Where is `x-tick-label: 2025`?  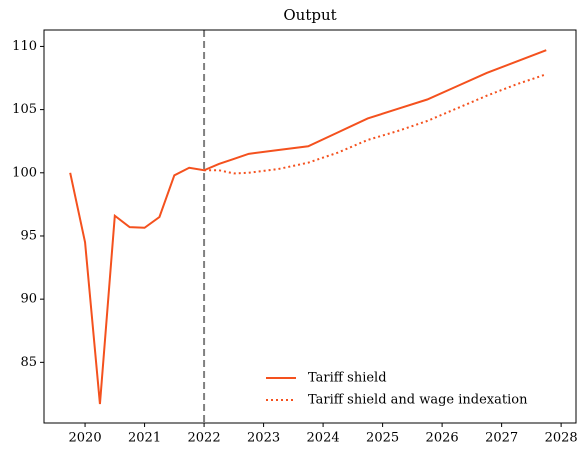
x-tick-label: 2025 is located at coordinates (382, 438).